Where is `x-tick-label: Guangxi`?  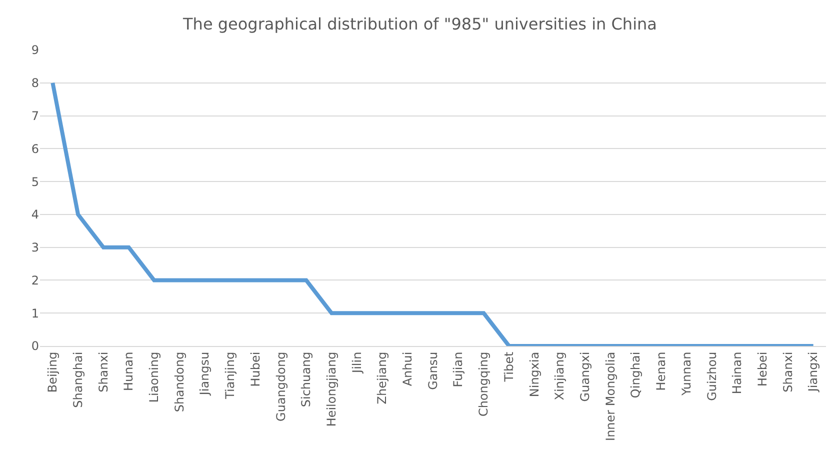
x-tick-label: Guangxi is located at coordinates (585, 377).